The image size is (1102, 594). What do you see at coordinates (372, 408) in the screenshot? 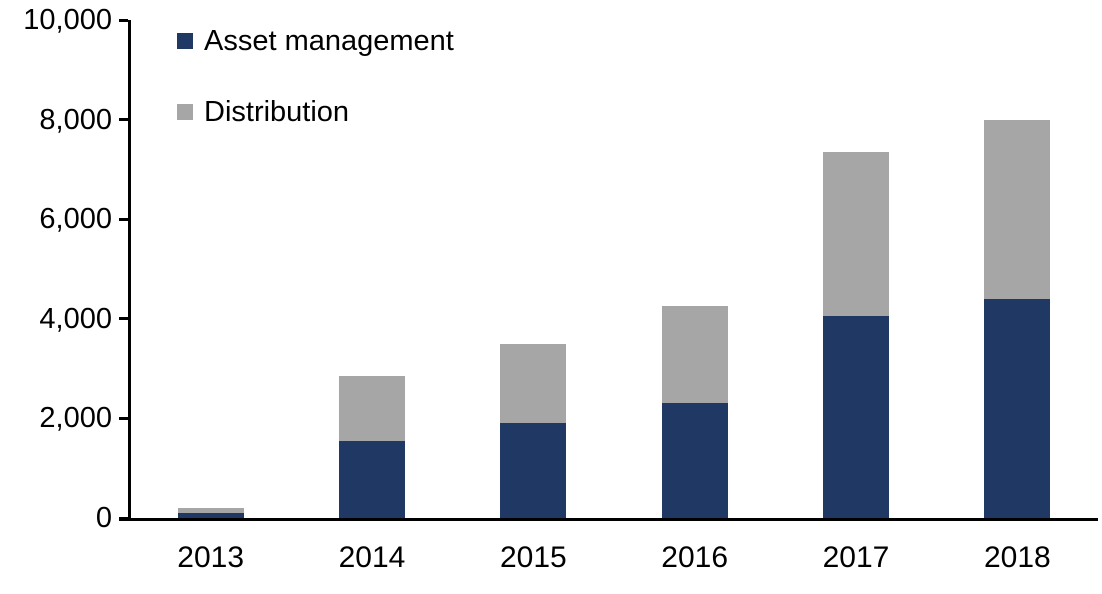
I see `bar-segment-distribution-2014` at bounding box center [372, 408].